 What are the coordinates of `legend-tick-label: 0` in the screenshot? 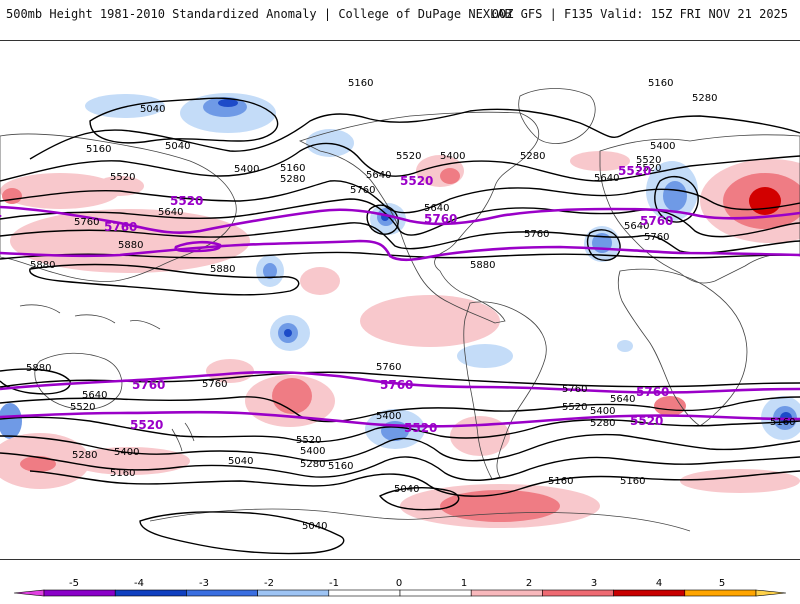 It's located at (399, 583).